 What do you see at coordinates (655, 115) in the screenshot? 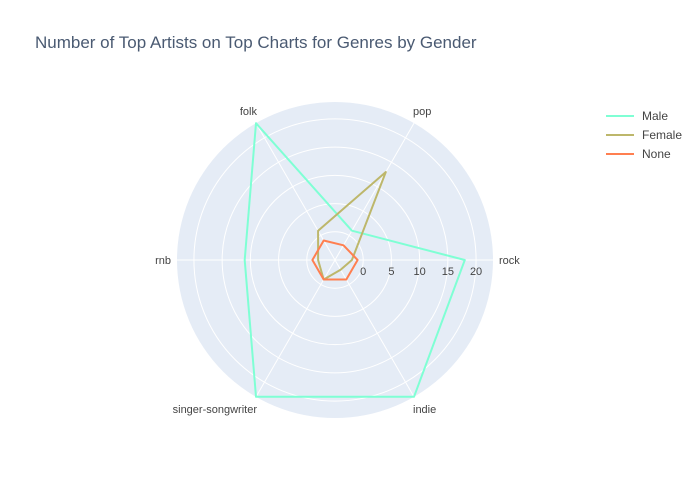
I see `legend-label: Male` at bounding box center [655, 115].